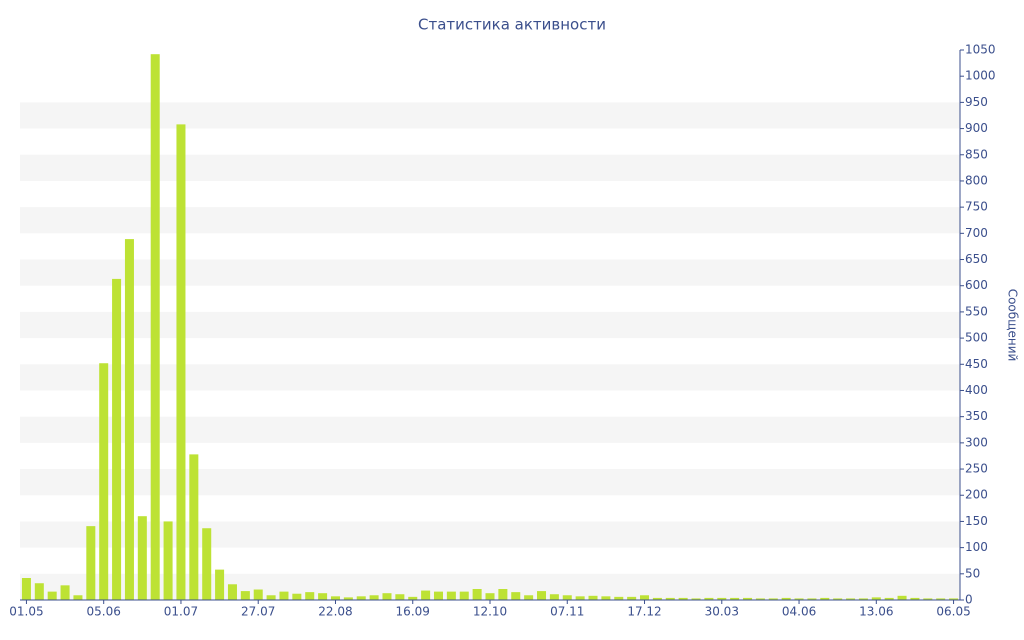  I want to click on y-tick-label: 0, so click(969, 600).